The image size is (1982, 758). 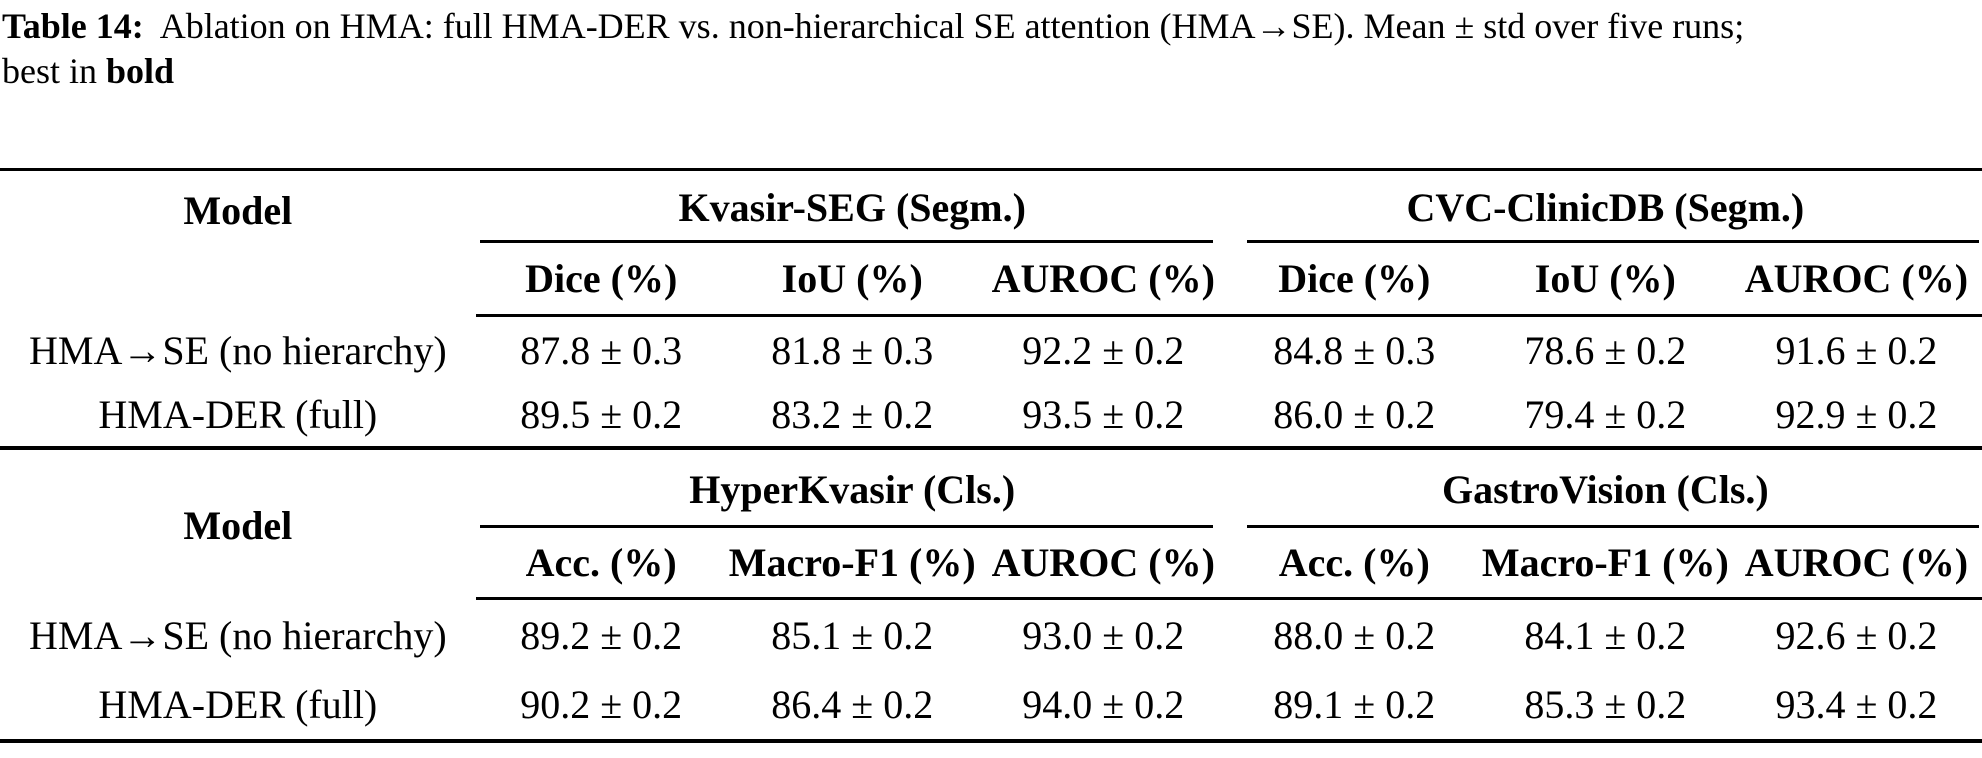 What do you see at coordinates (1103, 635) in the screenshot?
I see `value-cell: 93.0 ± 0.2` at bounding box center [1103, 635].